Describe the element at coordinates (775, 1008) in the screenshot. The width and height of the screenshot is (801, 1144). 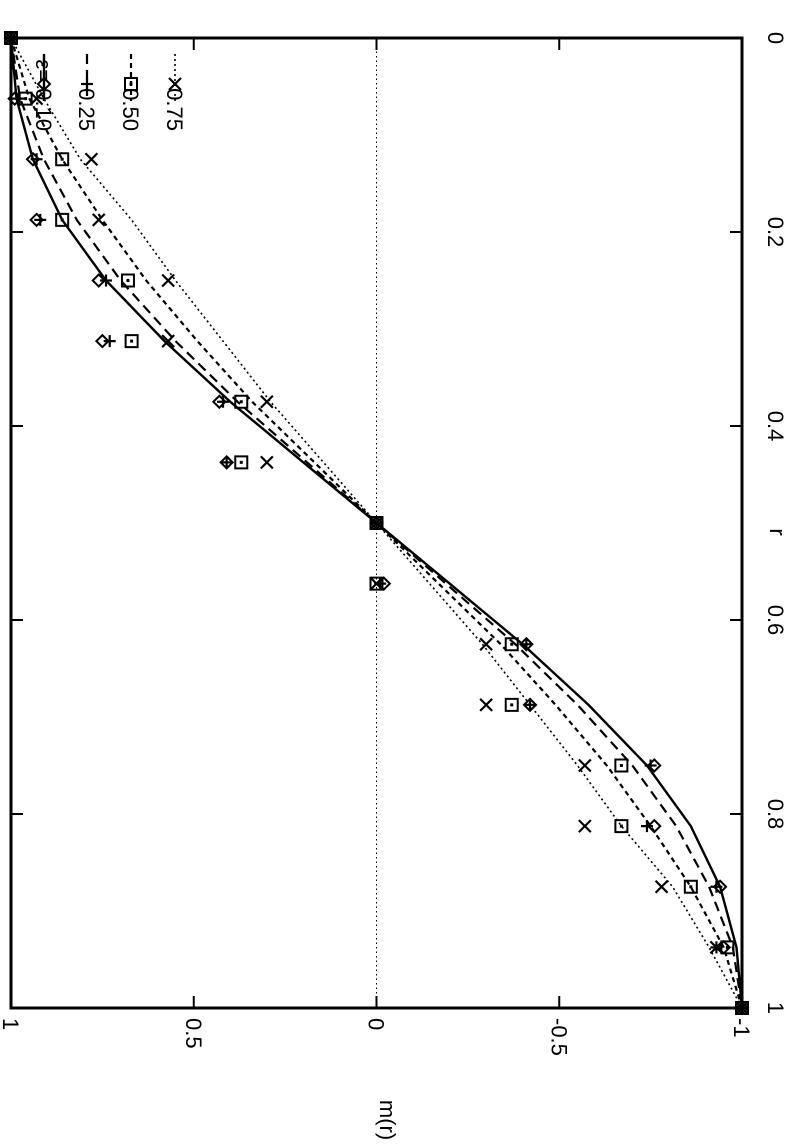
I see `r-tick-label: 1` at that location.